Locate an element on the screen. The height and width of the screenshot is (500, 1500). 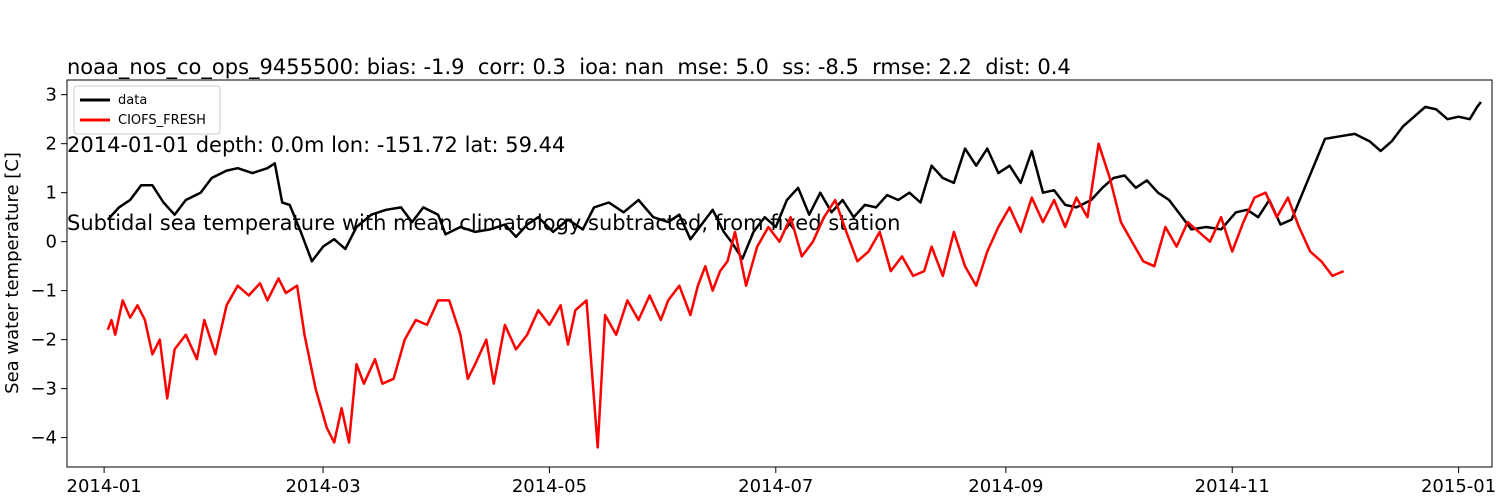
x-tick-label: 2015-01 is located at coordinates (1458, 486).